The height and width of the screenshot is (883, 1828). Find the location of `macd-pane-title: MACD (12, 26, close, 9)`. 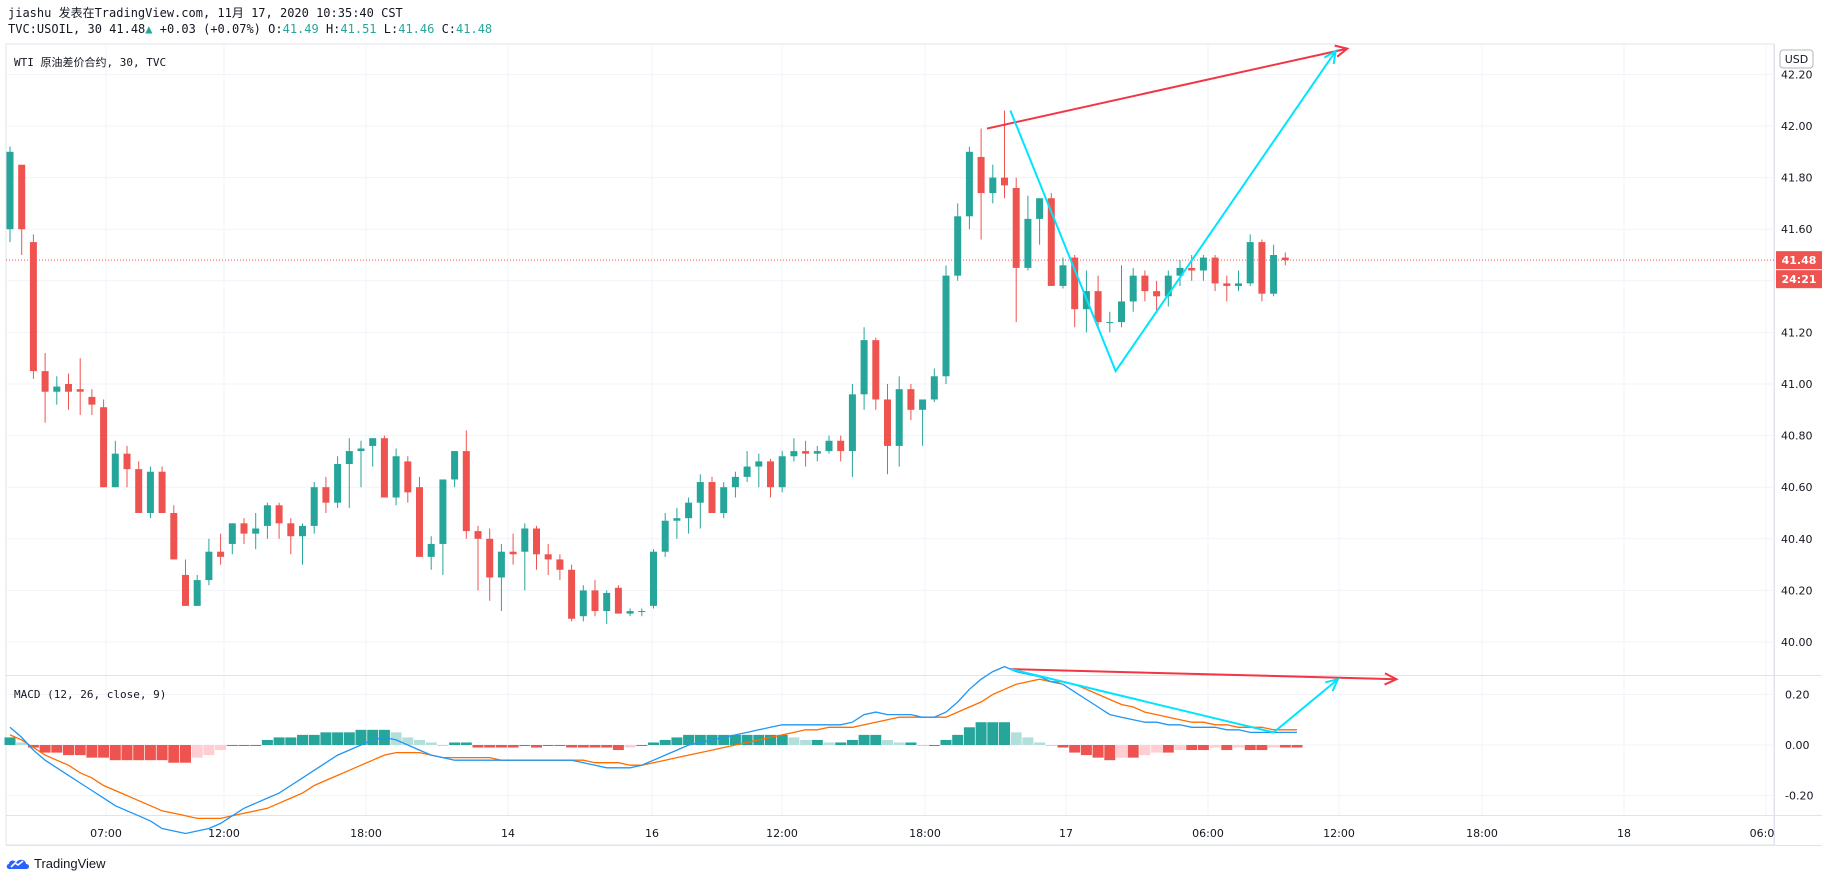

macd-pane-title: MACD (12, 26, close, 9) is located at coordinates (90, 694).